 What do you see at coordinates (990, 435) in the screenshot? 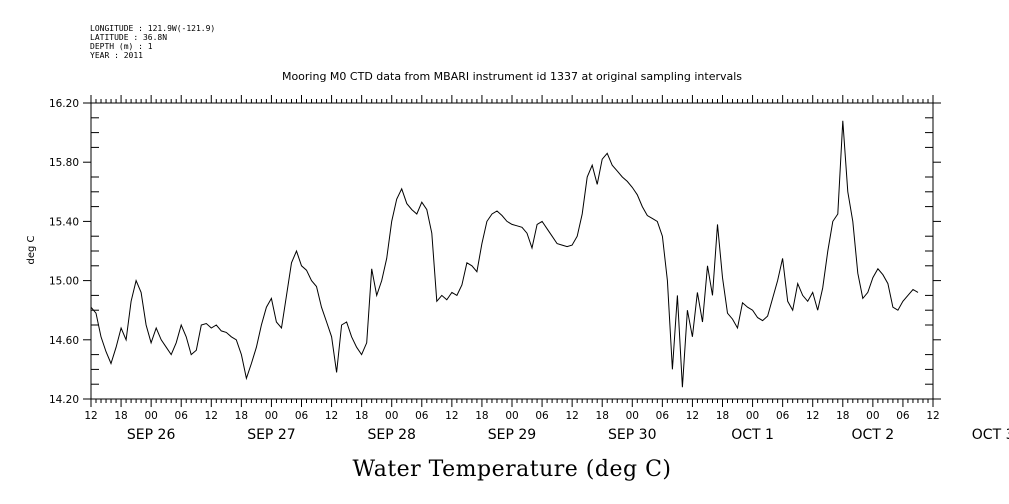
I see `date-label: OCT 3` at bounding box center [990, 435].